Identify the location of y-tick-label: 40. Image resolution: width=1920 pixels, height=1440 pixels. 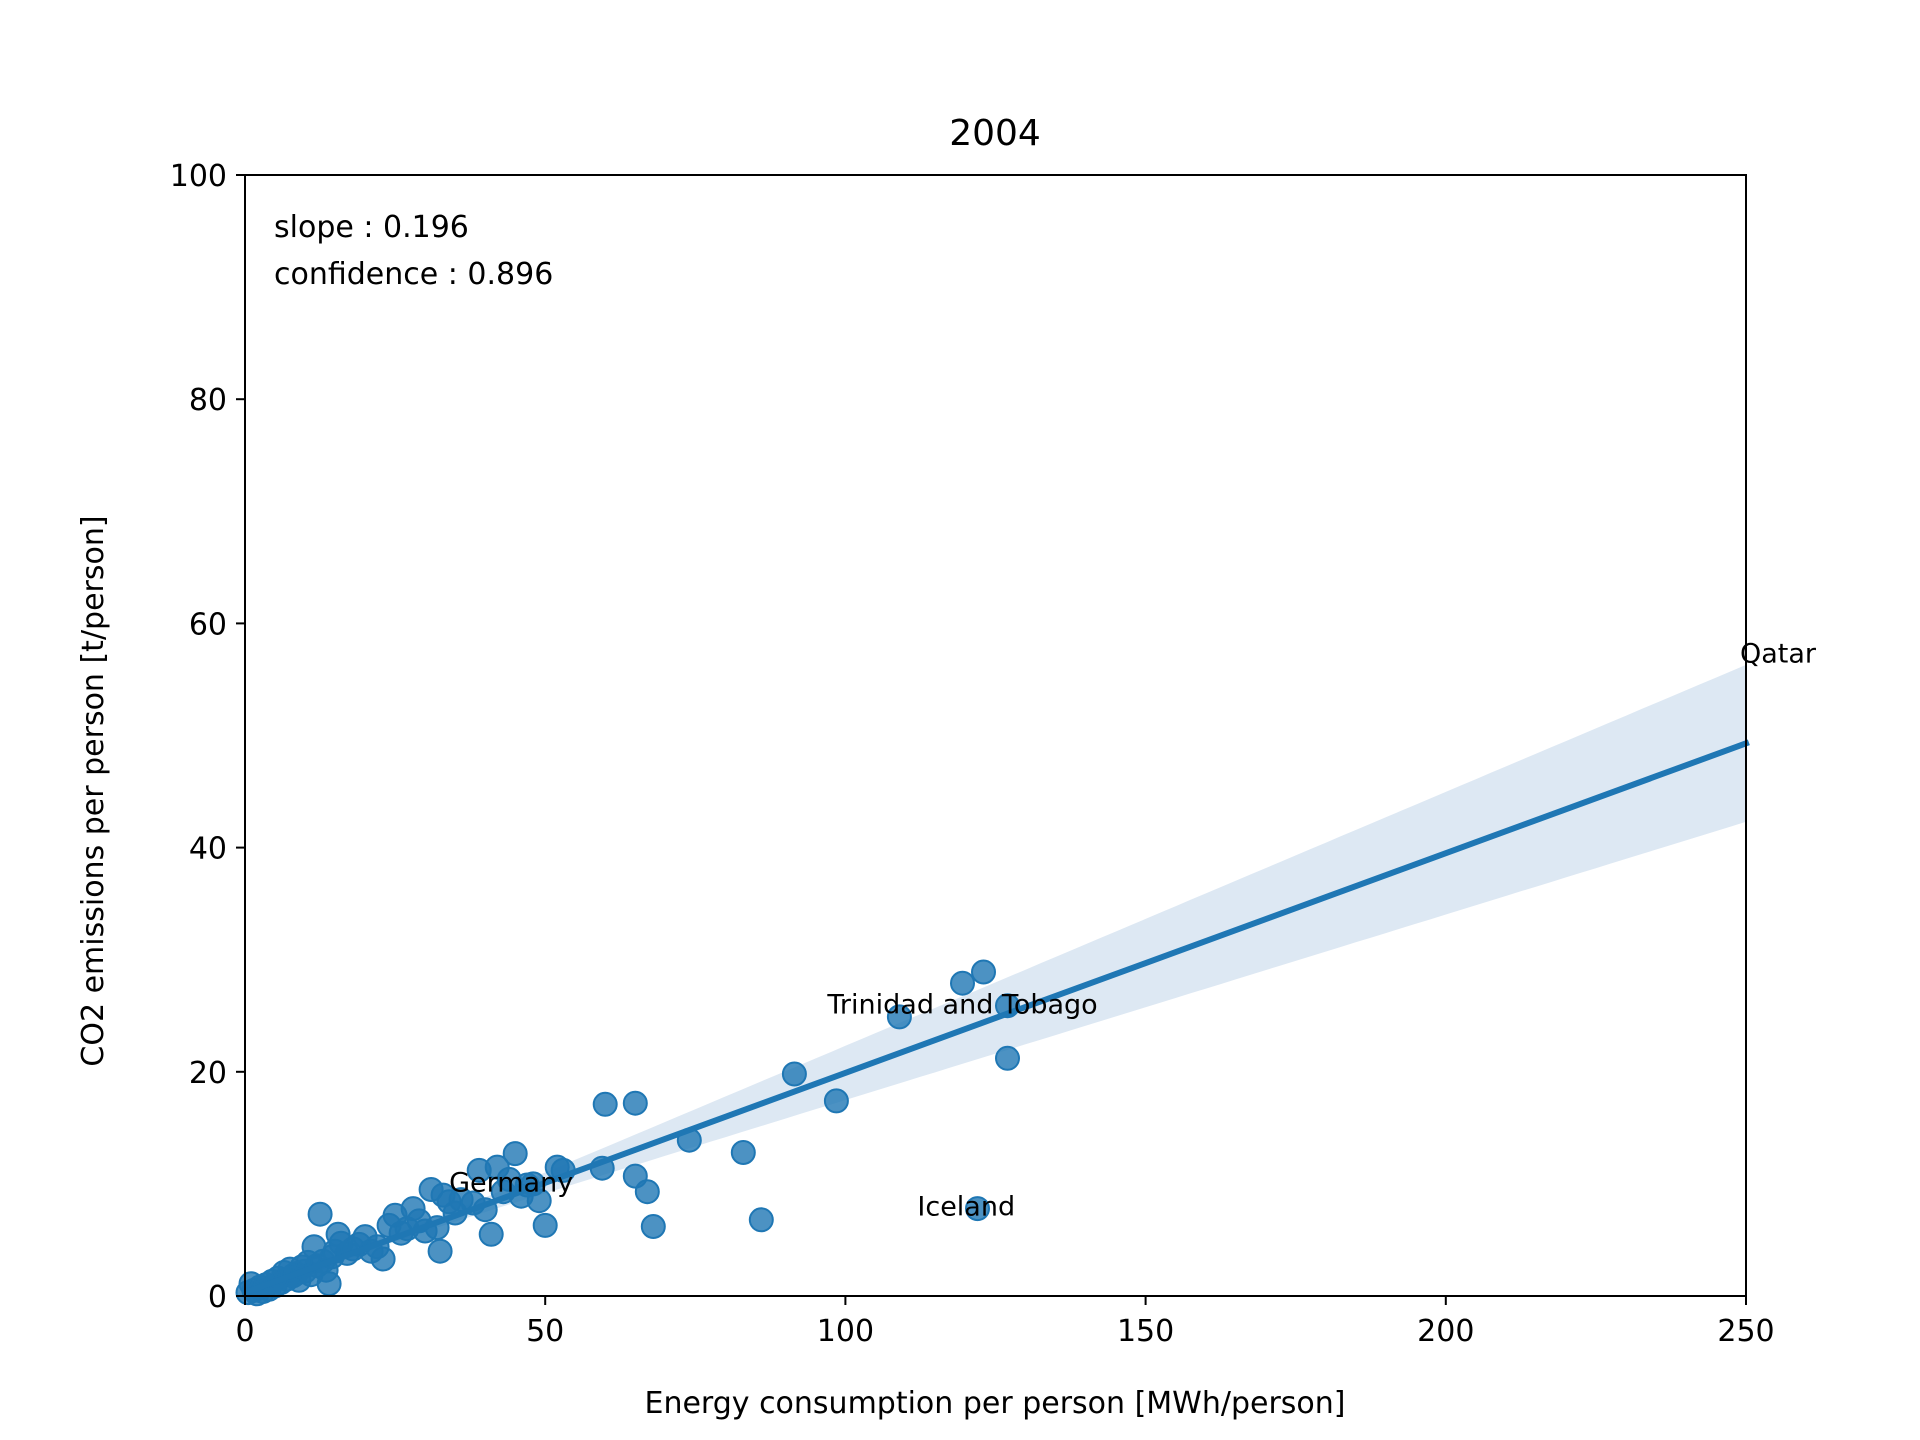
(208, 849).